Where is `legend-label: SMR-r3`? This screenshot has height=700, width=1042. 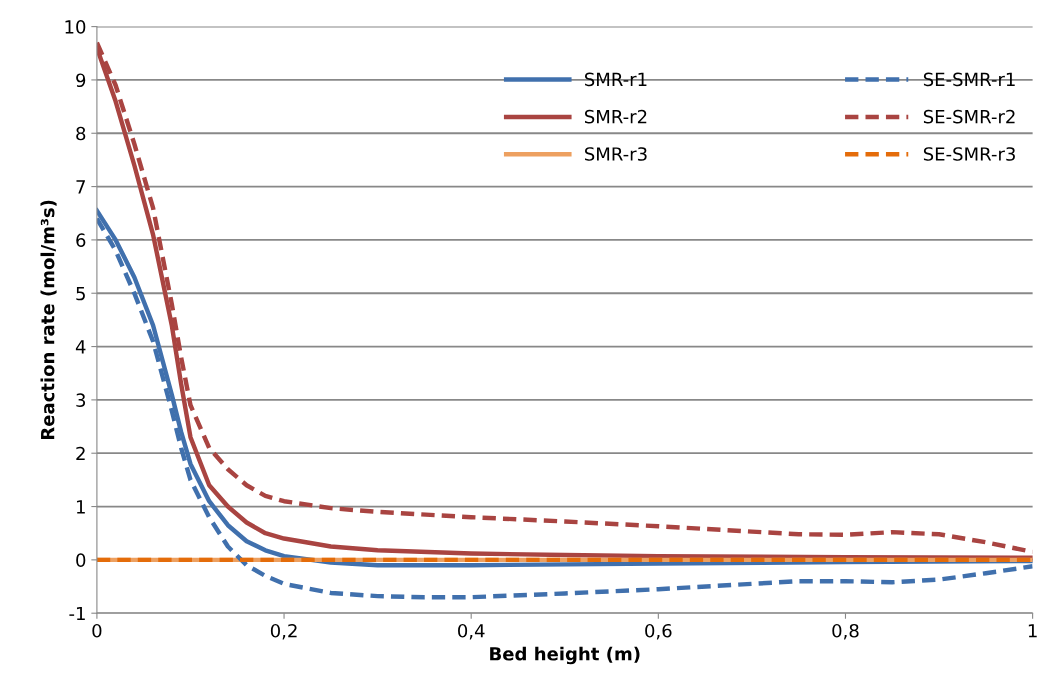
legend-label: SMR-r3 is located at coordinates (615, 154).